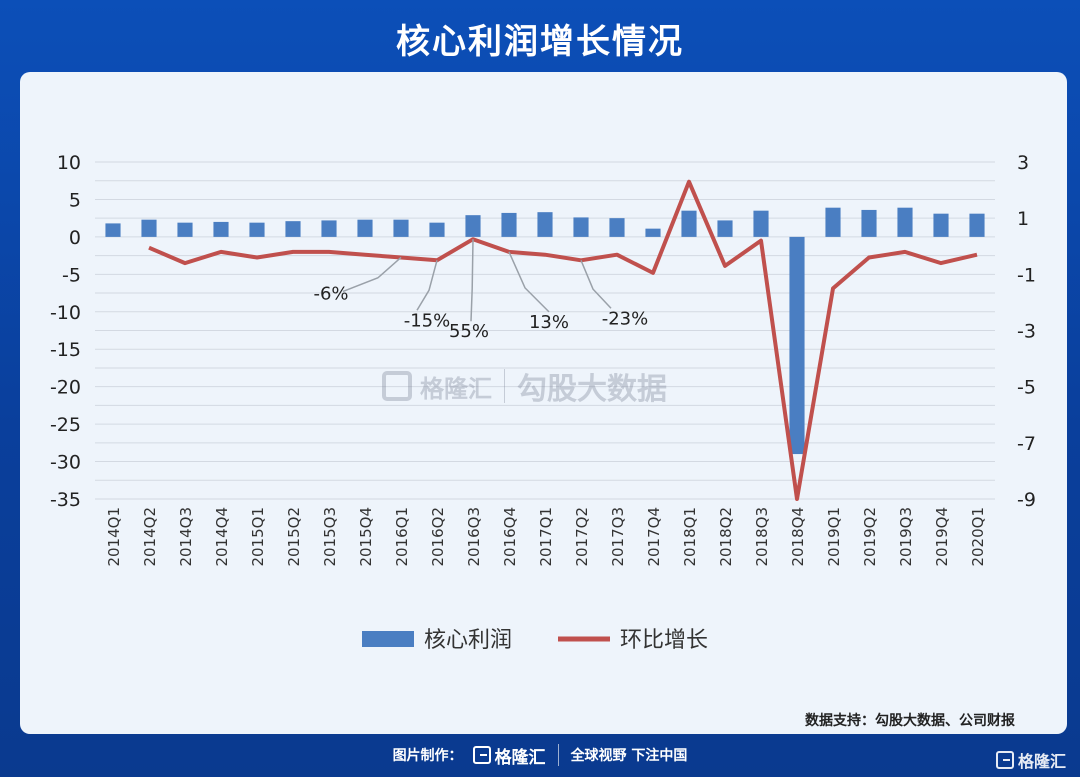 The height and width of the screenshot is (777, 1080). Describe the element at coordinates (75, 200) in the screenshot. I see `y-left-tick-label: 5` at that location.